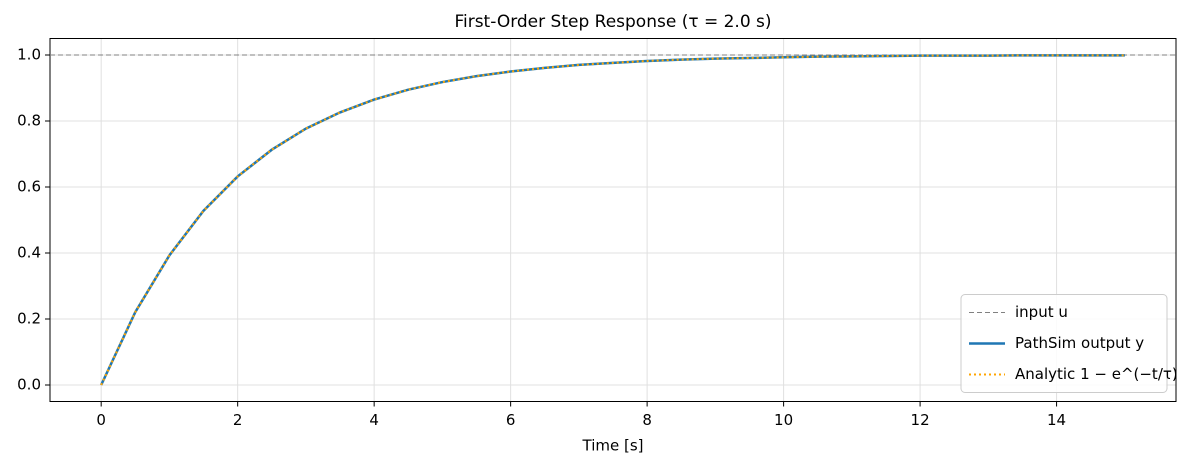 This screenshot has height=468, width=1187. Describe the element at coordinates (612, 22) in the screenshot. I see `chart-title: First-Order Step Response (τ = 2.0 s)` at that location.